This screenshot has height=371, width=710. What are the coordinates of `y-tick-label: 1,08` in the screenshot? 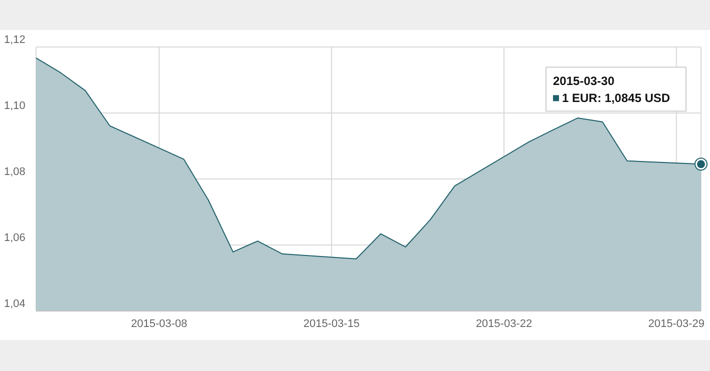 It's located at (15, 172).